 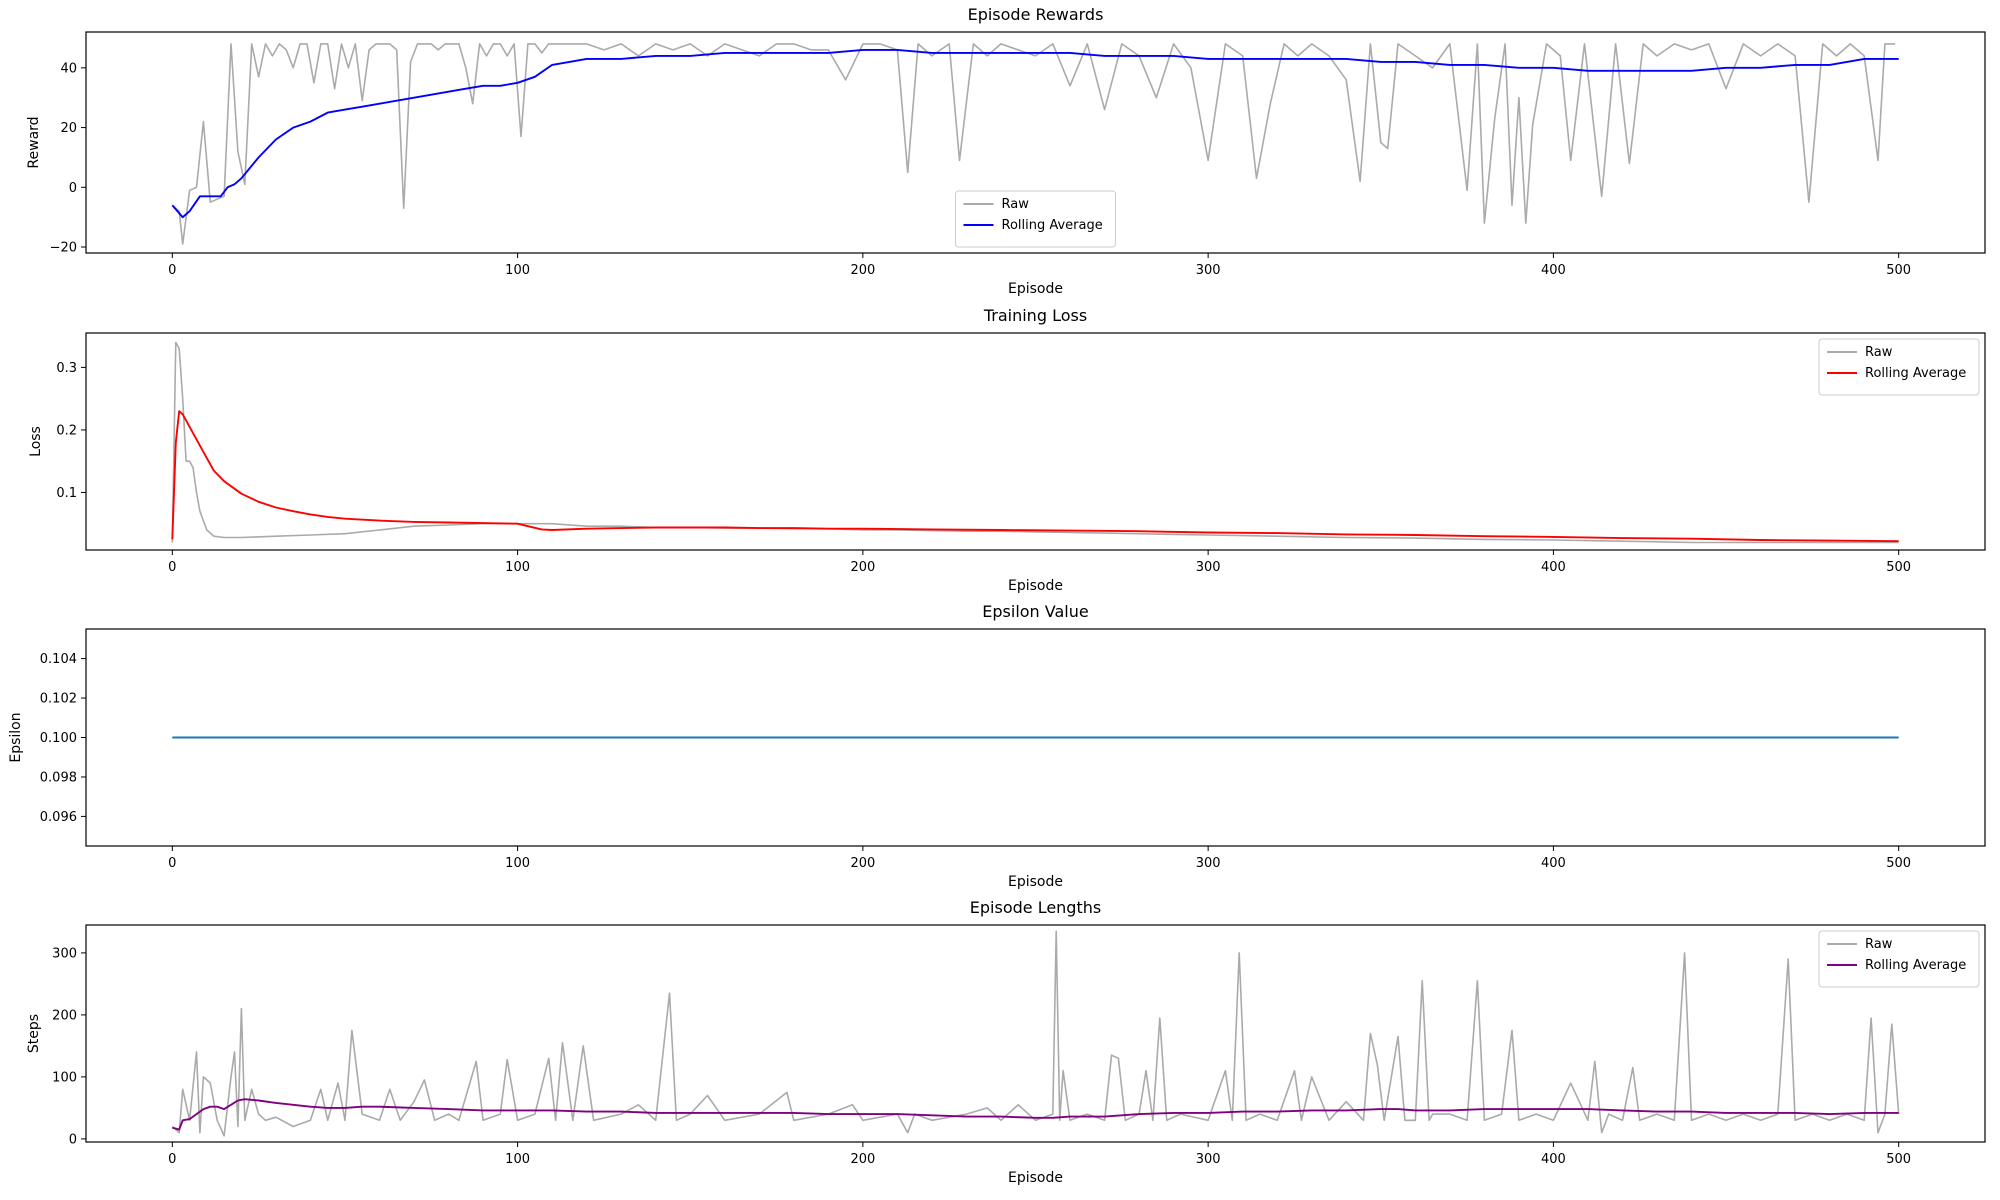 I want to click on loss-xtick-label: 300, so click(x=1208, y=567).